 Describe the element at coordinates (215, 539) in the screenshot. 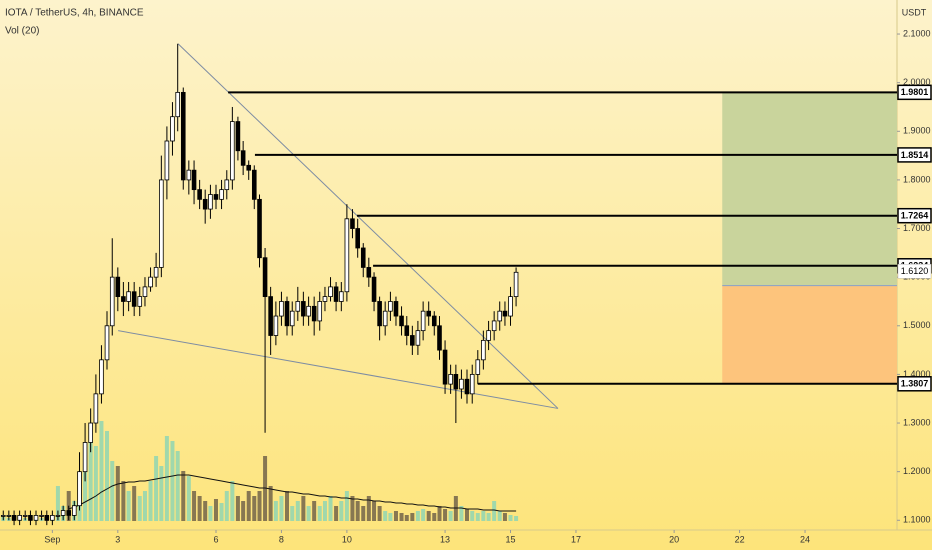

I see `x-tick-label: 6` at that location.